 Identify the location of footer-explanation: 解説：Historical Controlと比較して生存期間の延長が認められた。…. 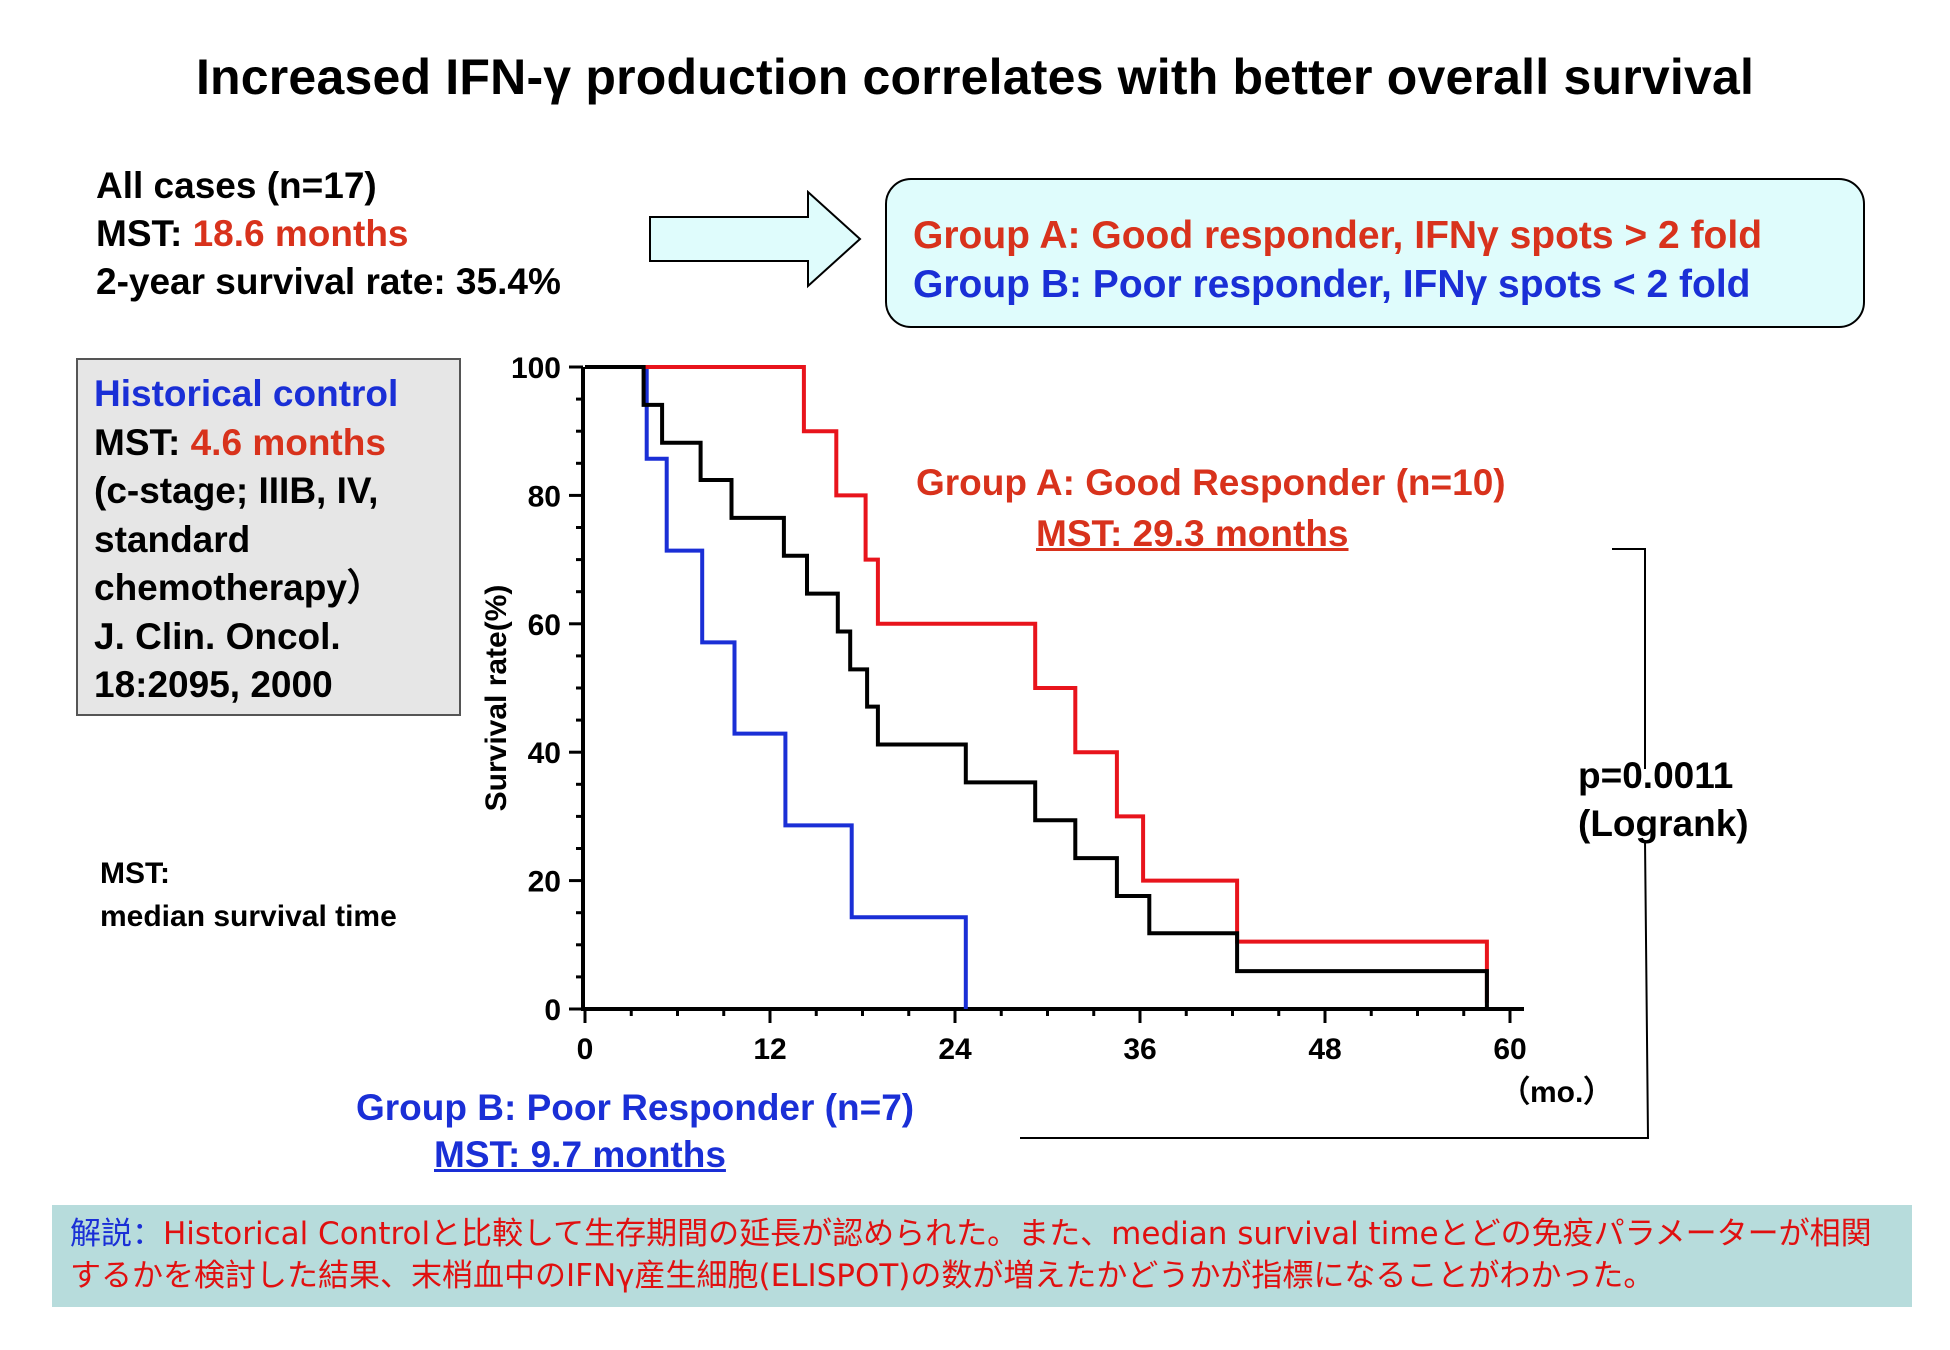
(982, 1256).